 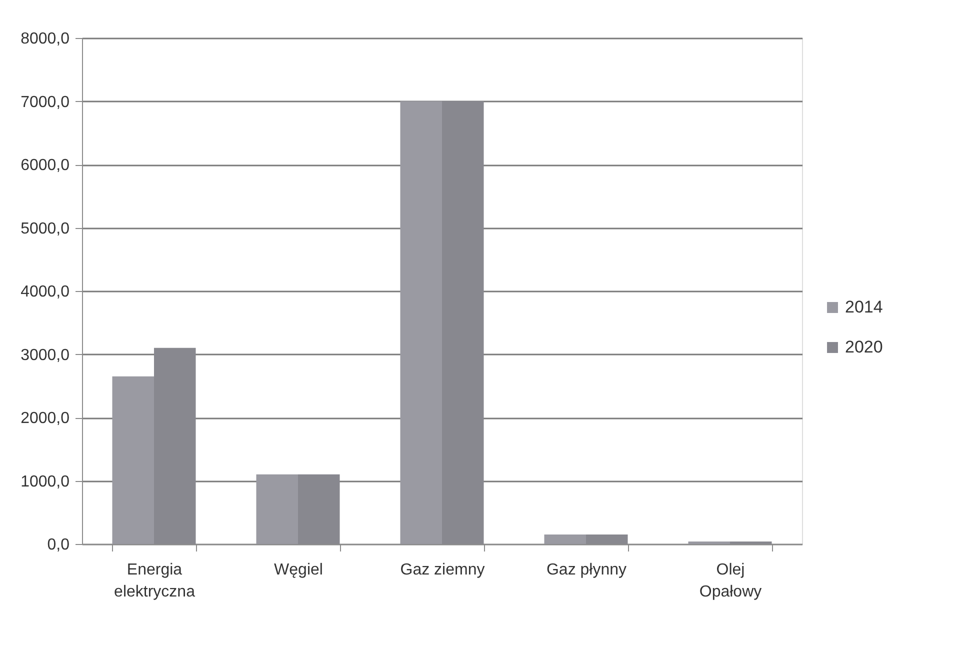 I want to click on y-tick-label: 0,0, so click(x=58, y=545).